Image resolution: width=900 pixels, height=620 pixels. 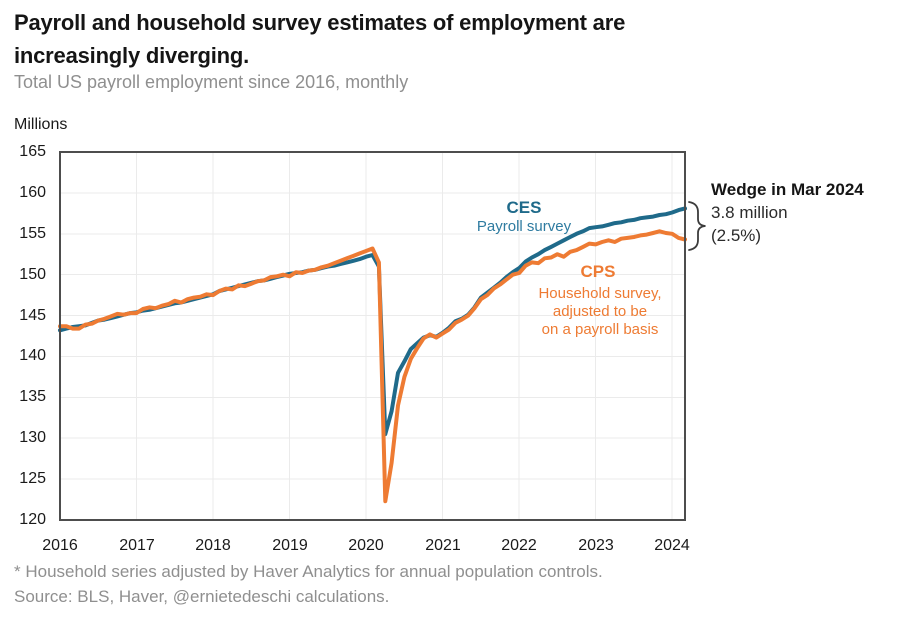 I want to click on page-title-line2: increasingly diverging., so click(x=132, y=55).